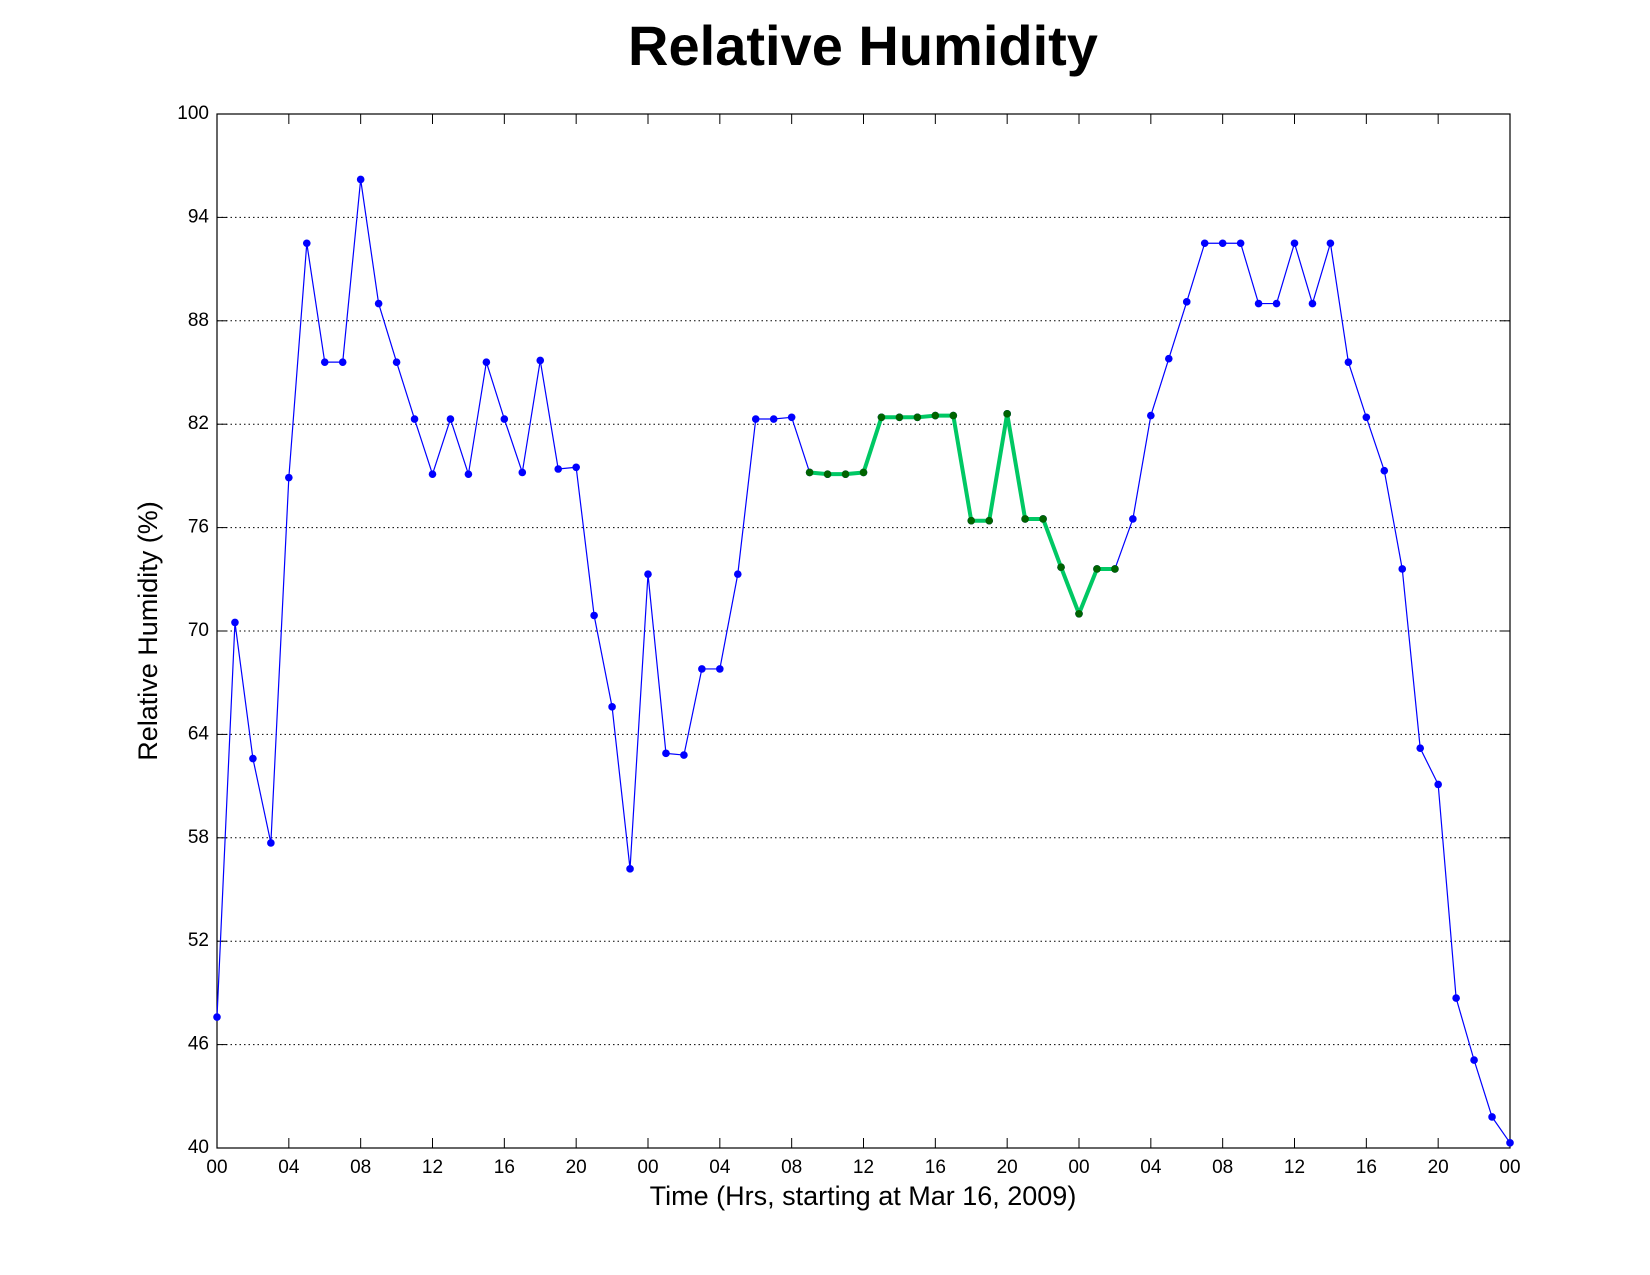 The image size is (1650, 1275). What do you see at coordinates (199, 733) in the screenshot?
I see `y-tick-label: 64` at bounding box center [199, 733].